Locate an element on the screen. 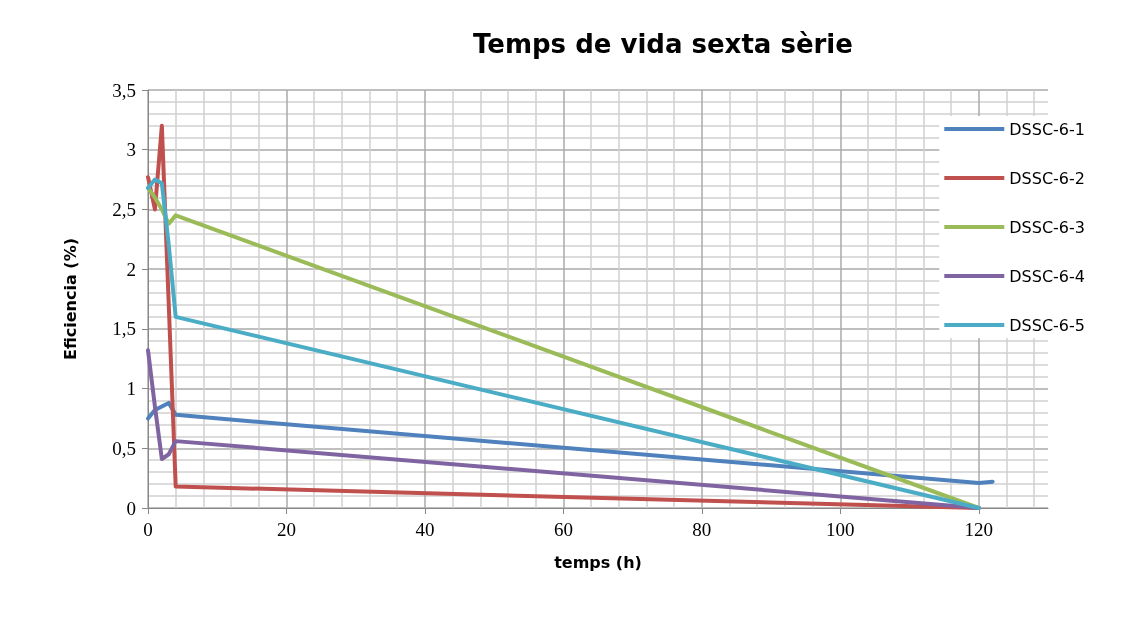  y-tick-label: 1 is located at coordinates (131, 389).